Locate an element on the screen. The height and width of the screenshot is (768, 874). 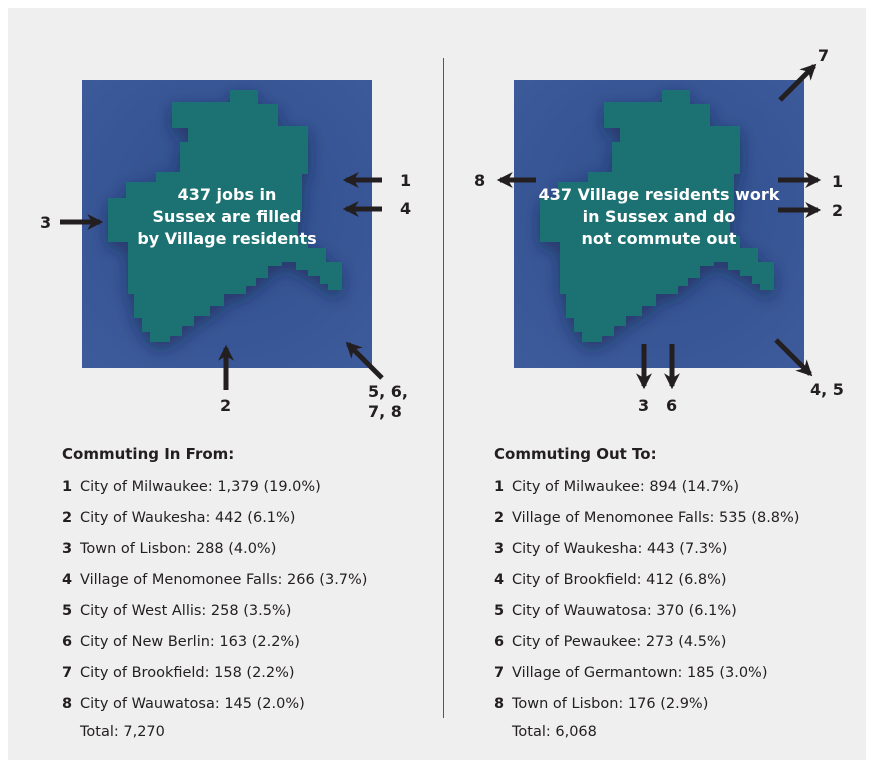
right-map-graphic is located at coordinates (659, 224).